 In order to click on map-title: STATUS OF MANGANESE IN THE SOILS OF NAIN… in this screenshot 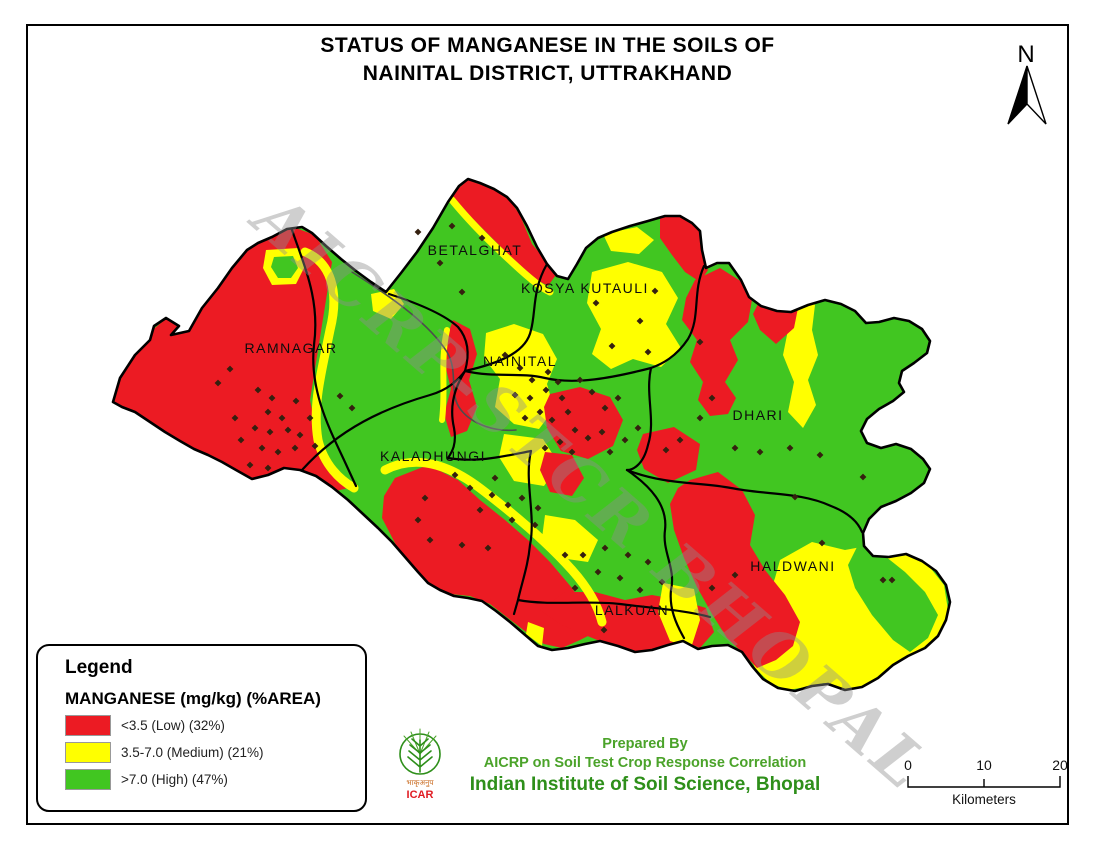, I will do `click(547, 60)`.